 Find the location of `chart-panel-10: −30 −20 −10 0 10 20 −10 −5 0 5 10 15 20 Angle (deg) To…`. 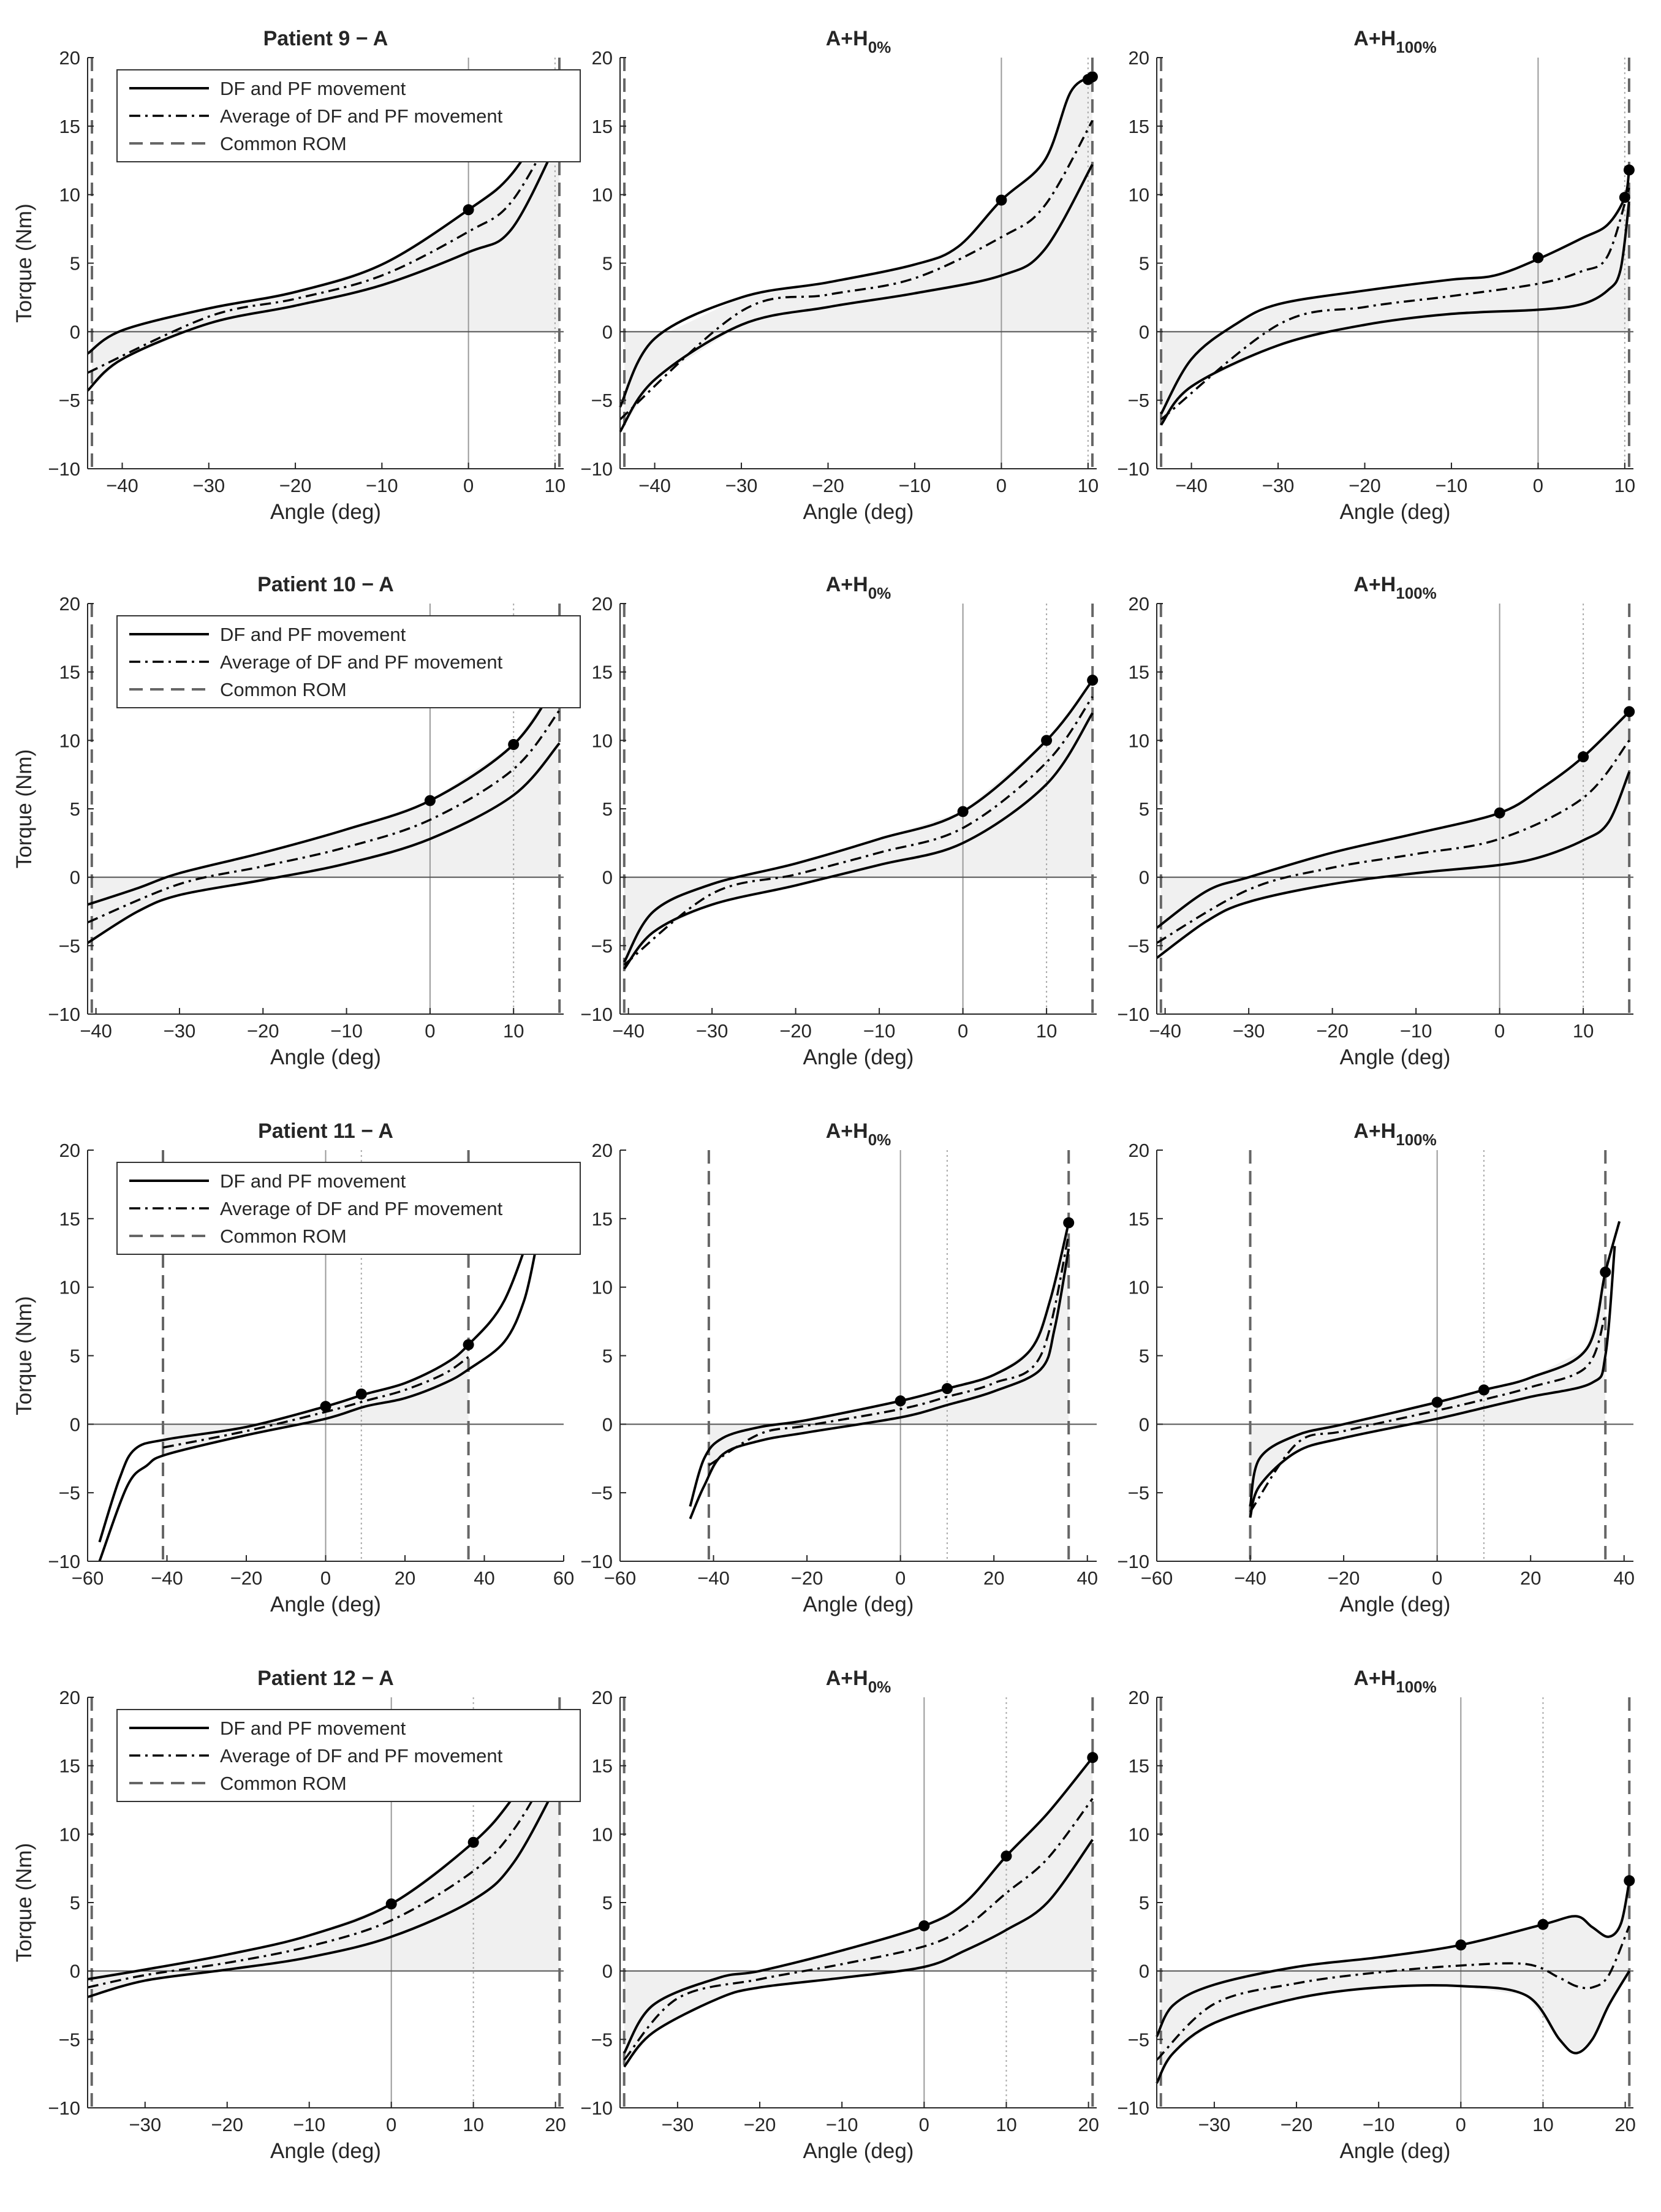

chart-panel-10: −30 −20 −10 0 10 20 −10 −5 0 5 10 15 20 Angle (deg) To… is located at coordinates (296, 1915).